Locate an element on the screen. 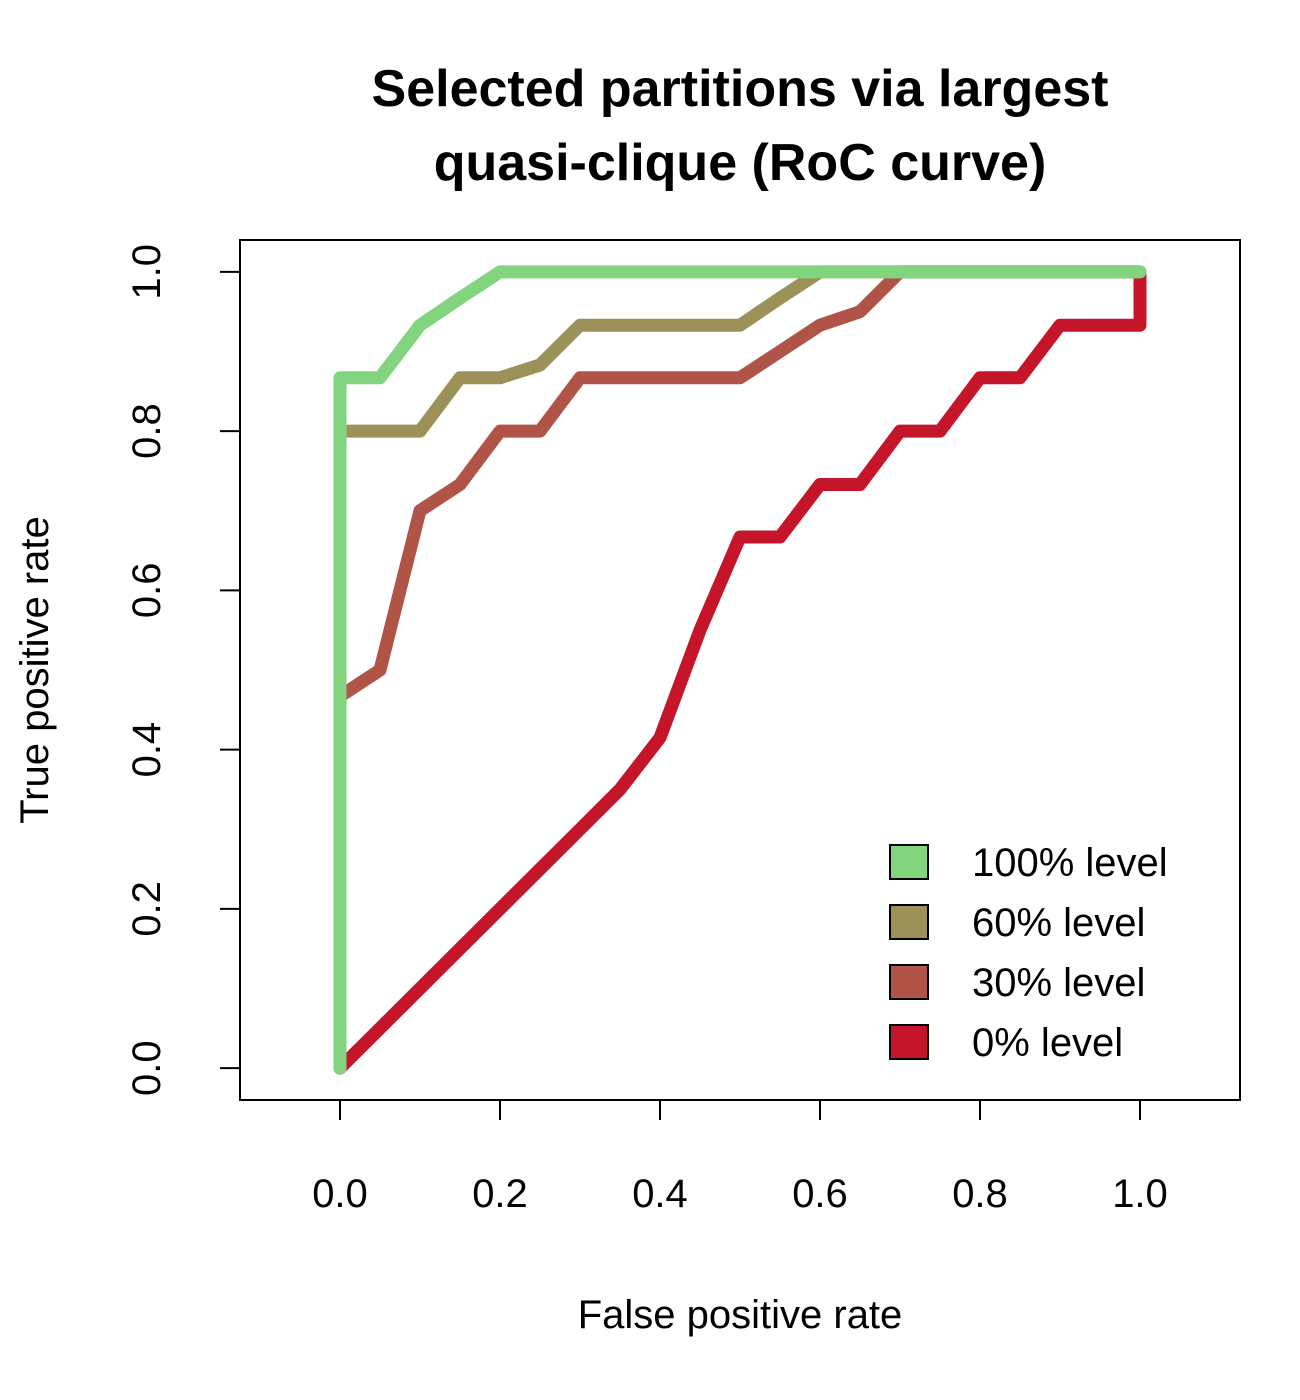 Image resolution: width=1300 pixels, height=1400 pixels. y-tick-label: 1.0 is located at coordinates (147, 272).